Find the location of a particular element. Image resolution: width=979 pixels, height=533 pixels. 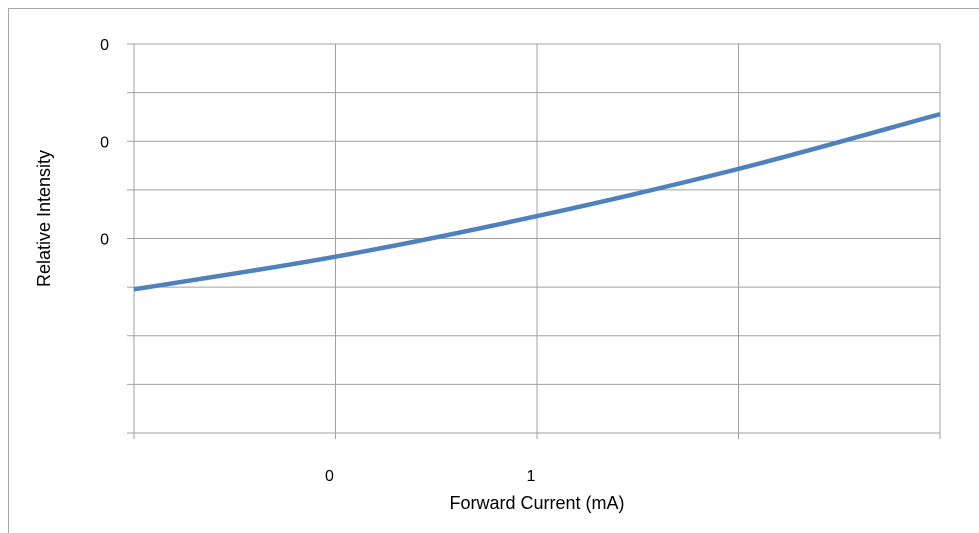

y-tick-labels: 0 0 0 is located at coordinates (104, 143).